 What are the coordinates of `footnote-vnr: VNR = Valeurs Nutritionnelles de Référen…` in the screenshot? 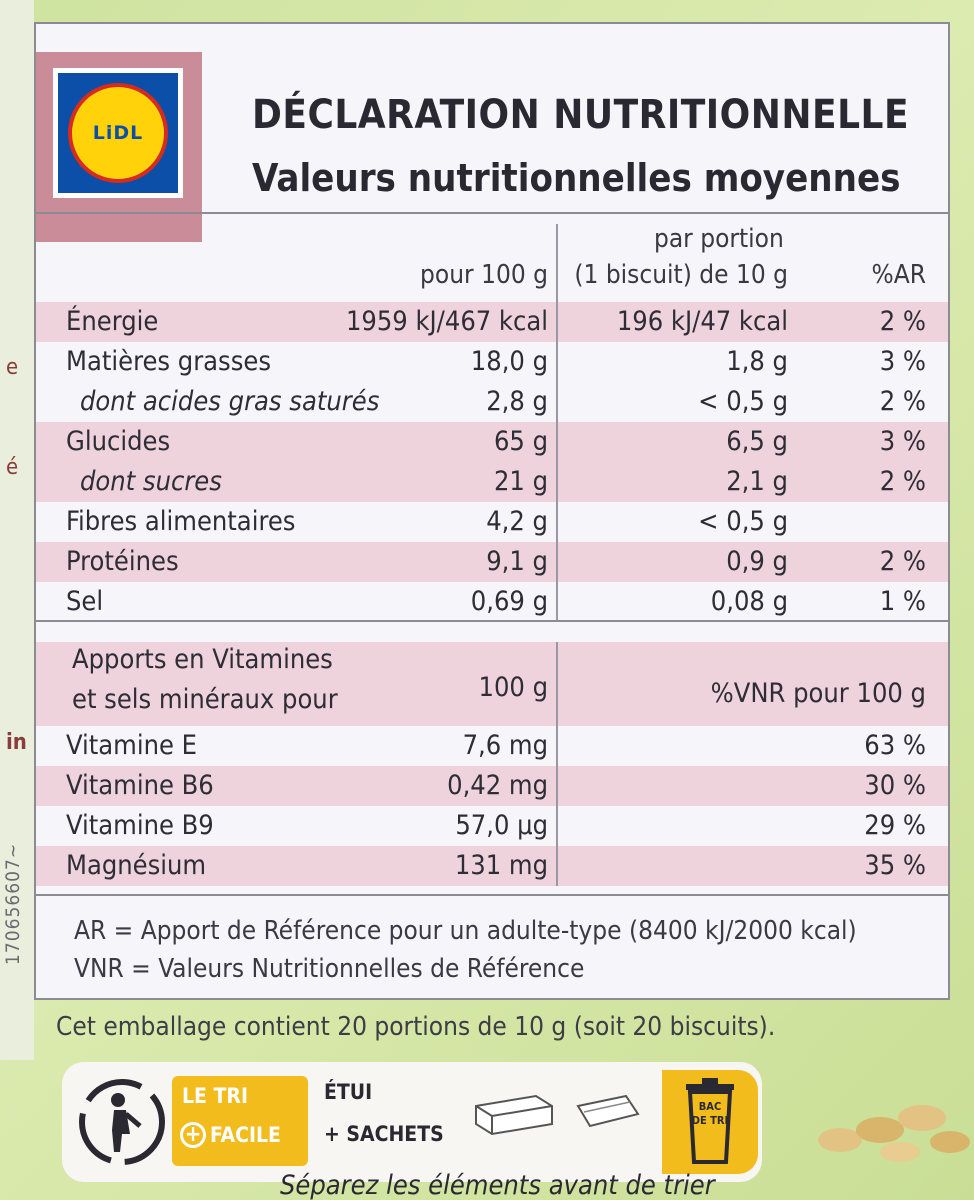 It's located at (329, 969).